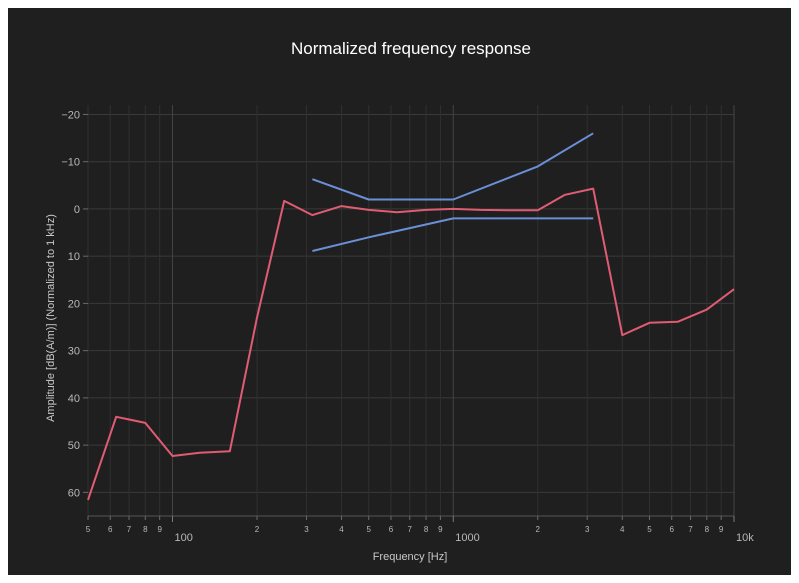 This screenshot has width=799, height=583. What do you see at coordinates (74, 257) in the screenshot?
I see `y-tick-label: 10` at bounding box center [74, 257].